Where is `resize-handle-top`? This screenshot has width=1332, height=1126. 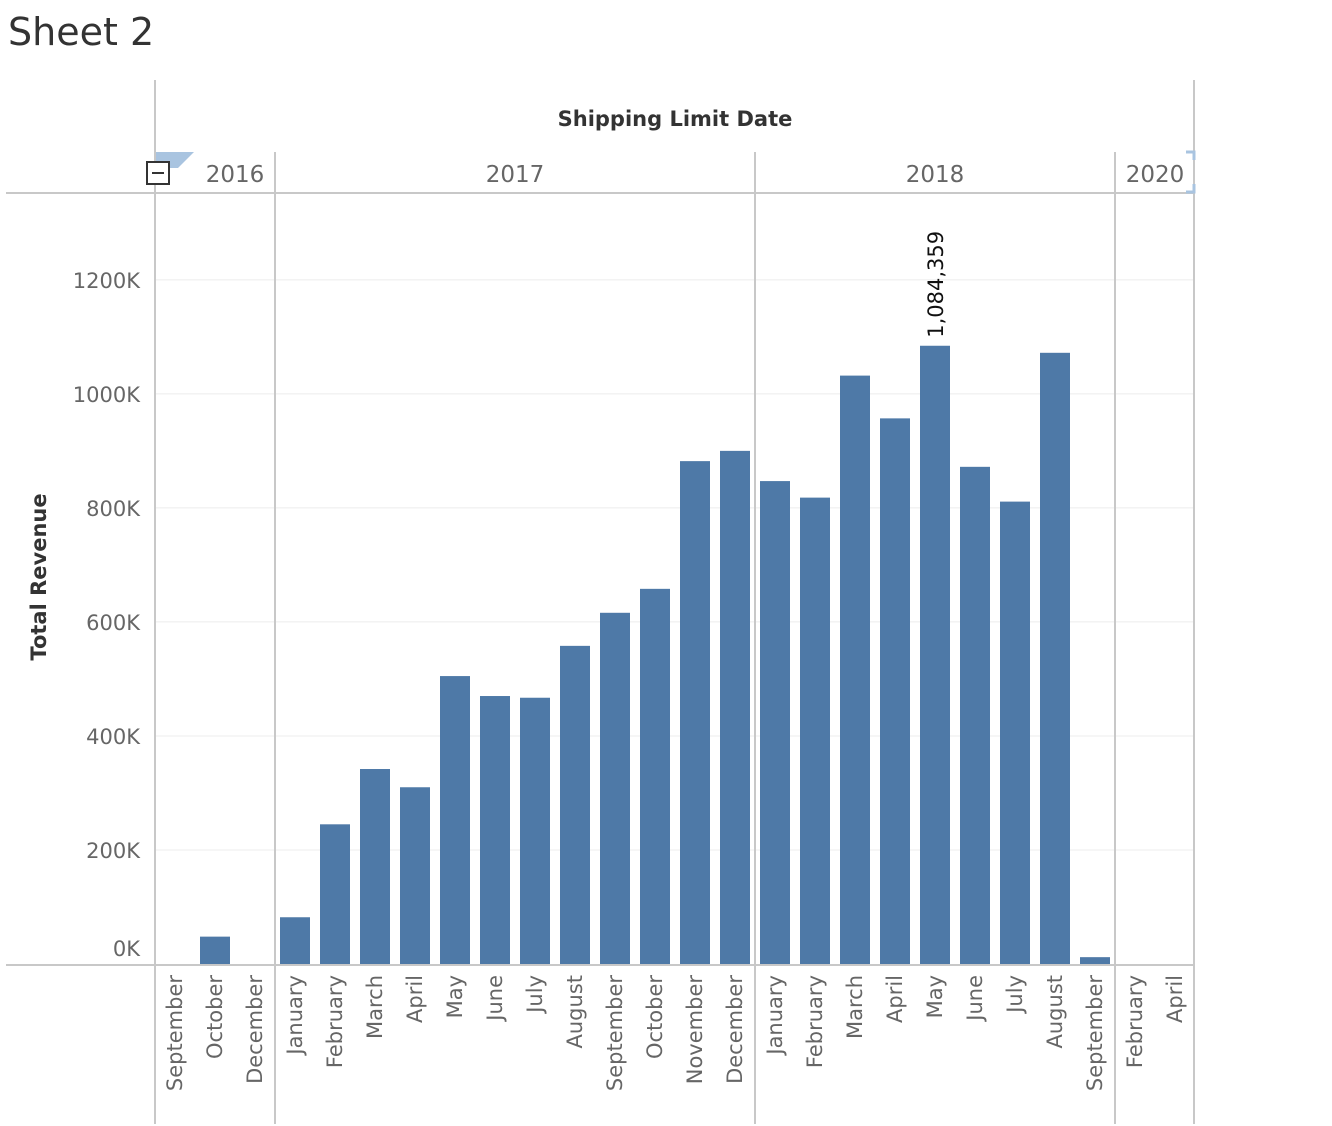 resize-handle-top is located at coordinates (1191, 155).